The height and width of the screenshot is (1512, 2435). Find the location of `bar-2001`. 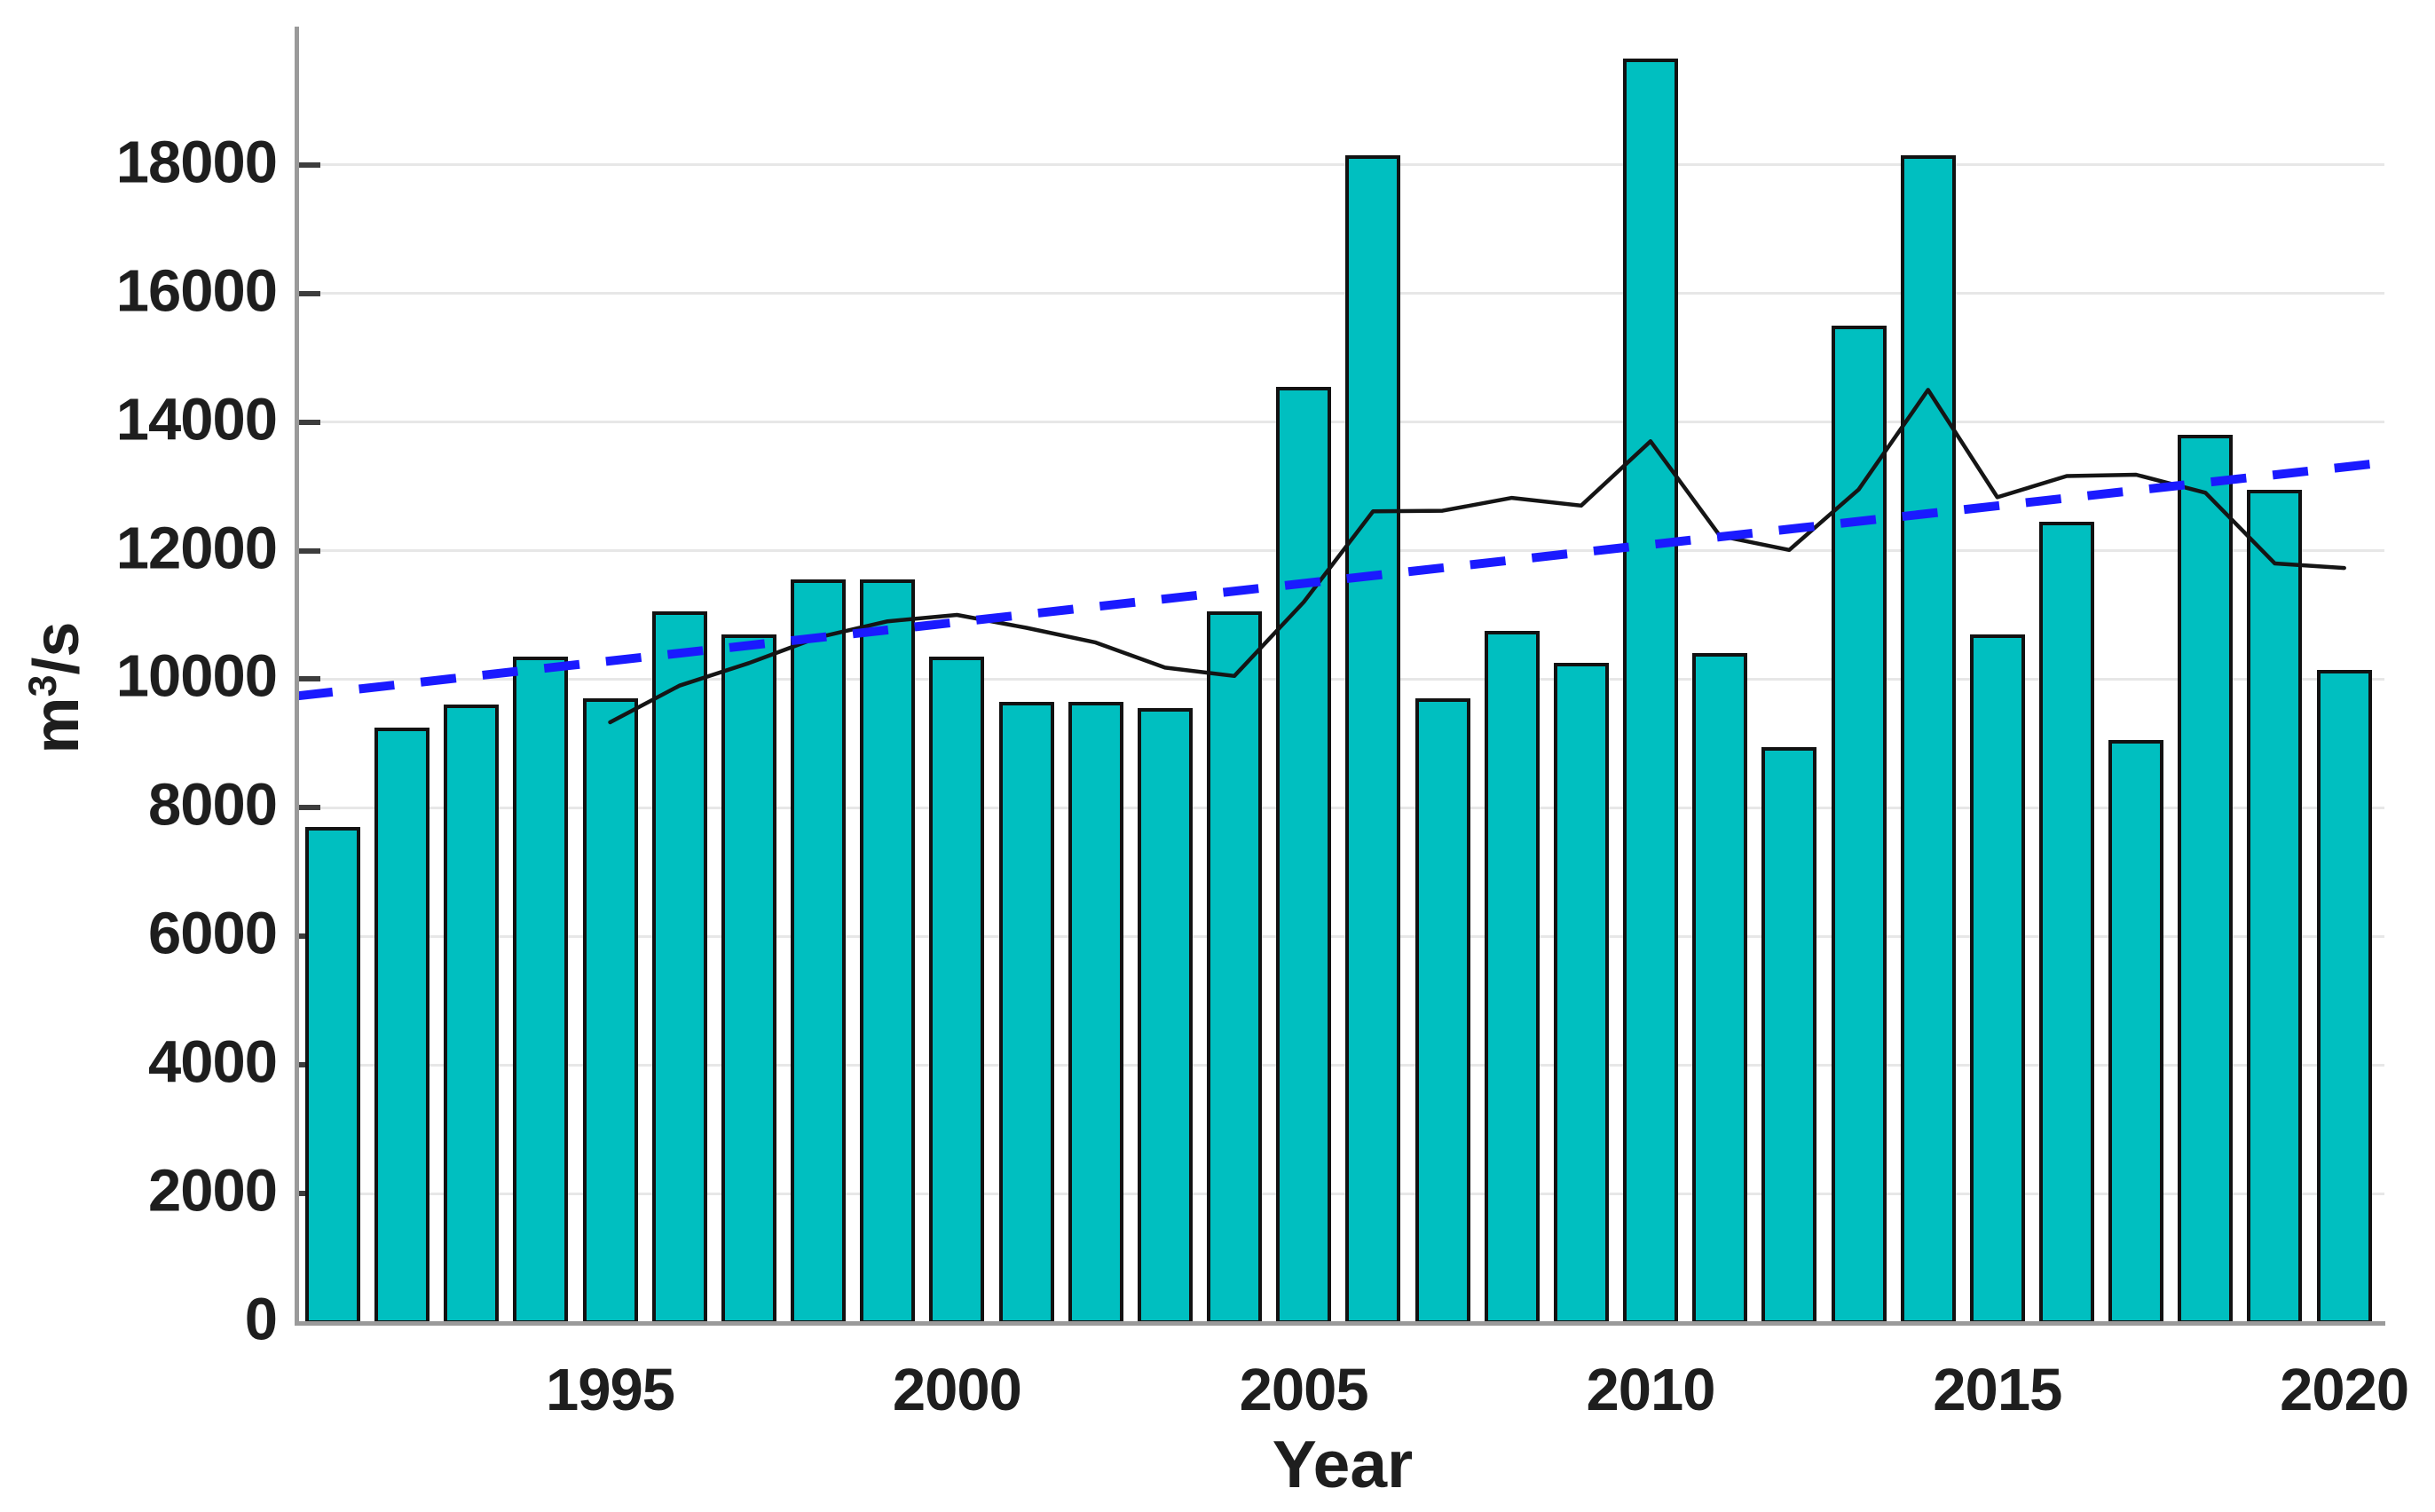

bar-2001 is located at coordinates (1026, 1013).